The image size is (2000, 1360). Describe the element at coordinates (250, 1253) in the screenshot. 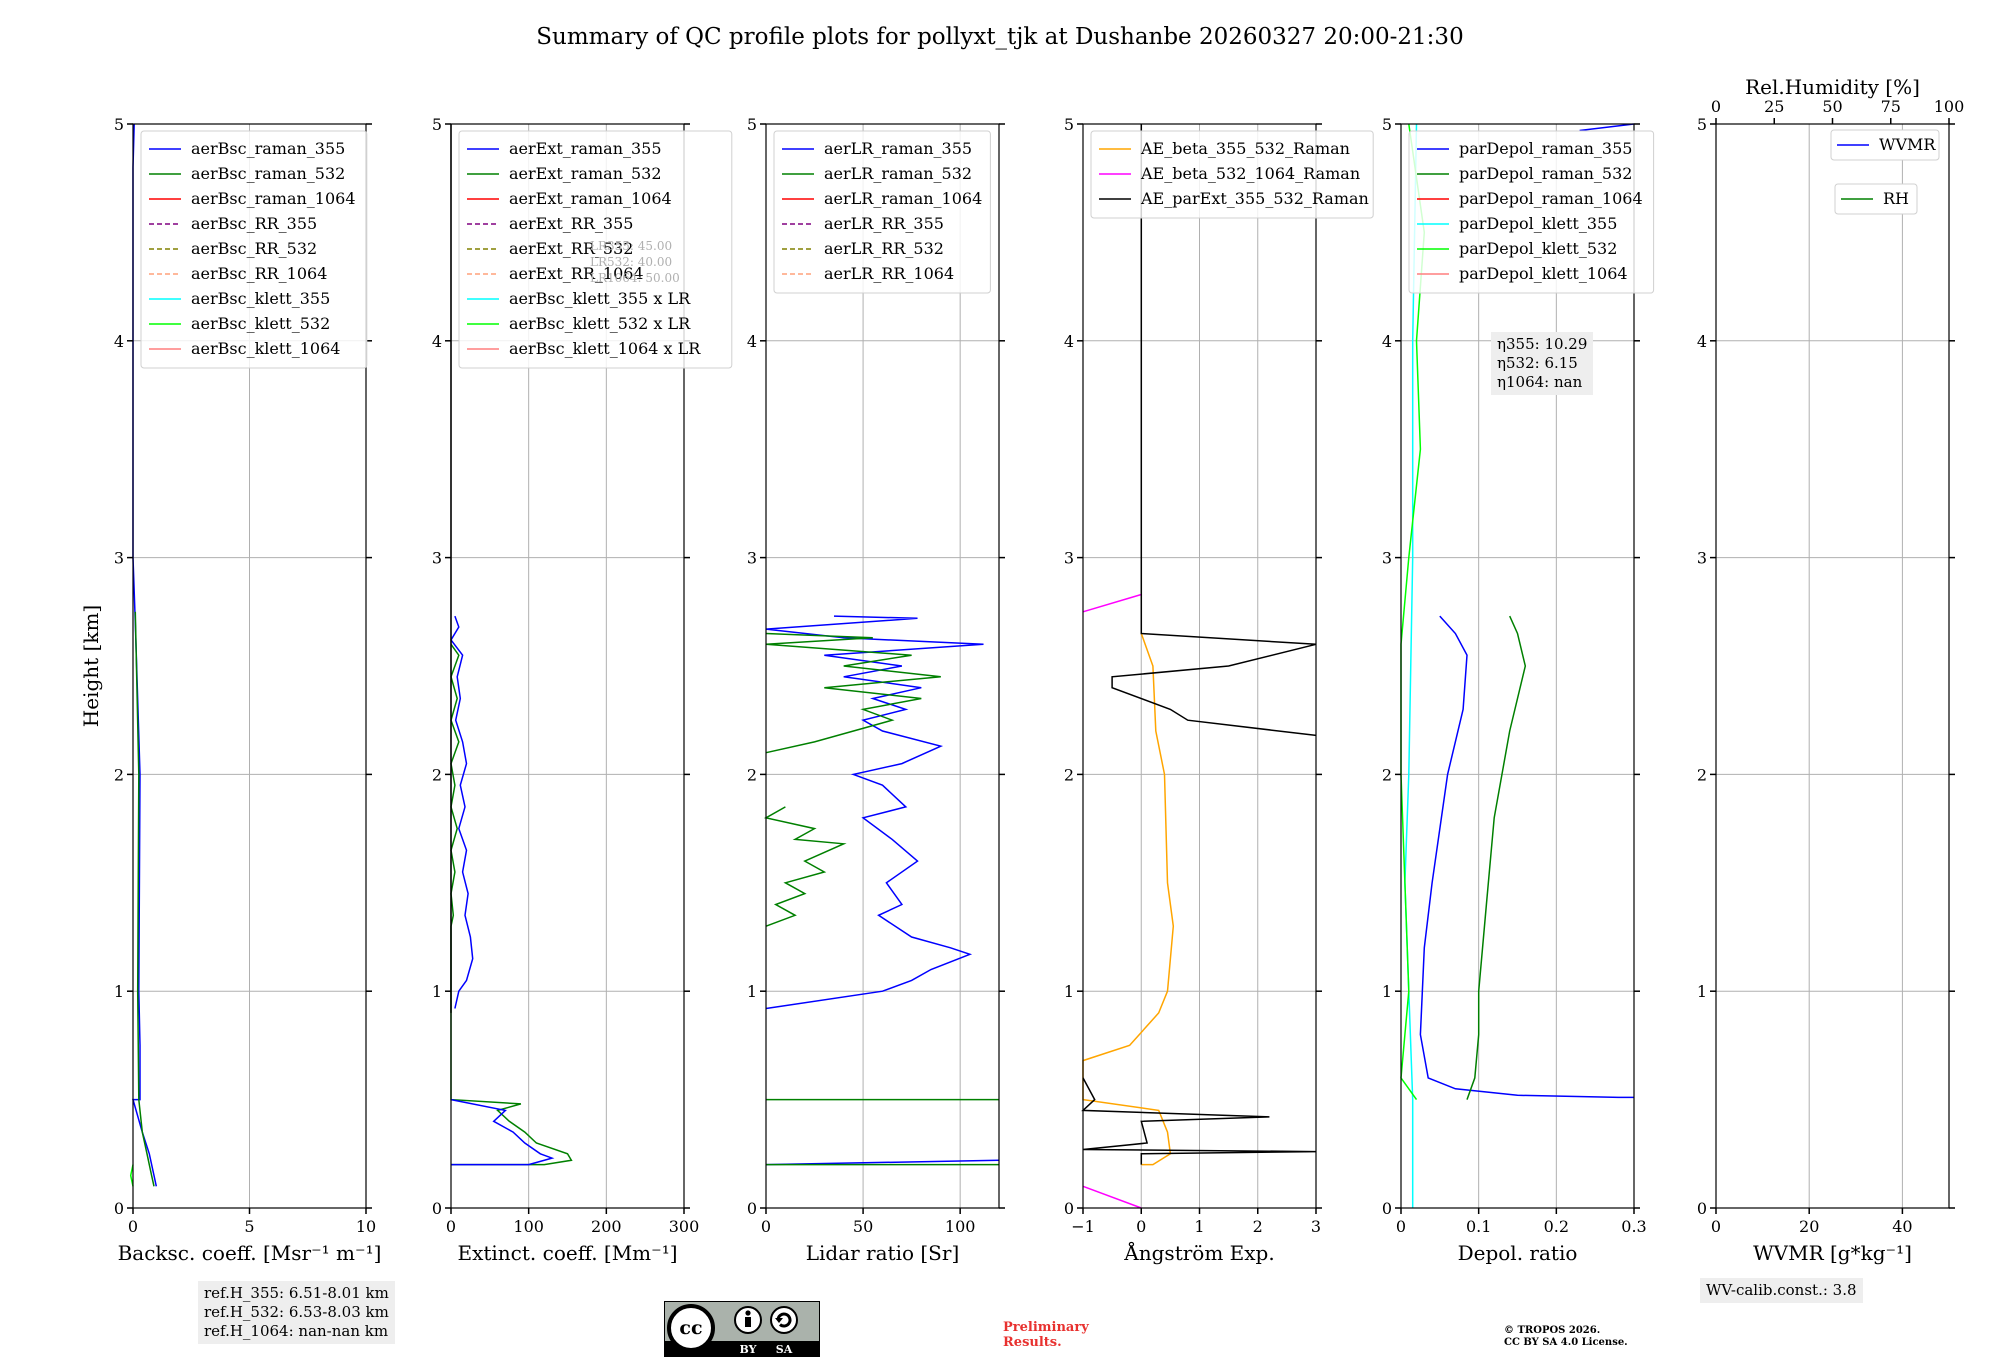

I see `x-axis-label: Backsc. coeff. [Msr⁻¹ m⁻¹]` at that location.